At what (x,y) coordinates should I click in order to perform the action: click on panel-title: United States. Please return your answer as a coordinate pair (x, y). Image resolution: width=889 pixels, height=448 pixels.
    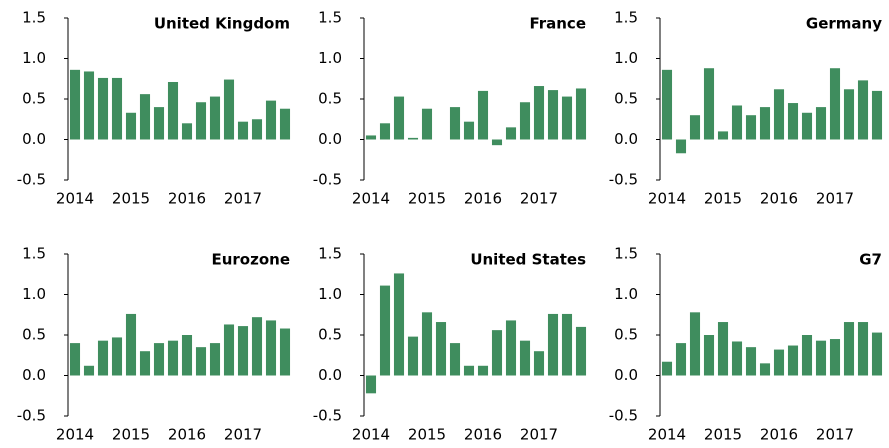
    Looking at the image, I should click on (528, 260).